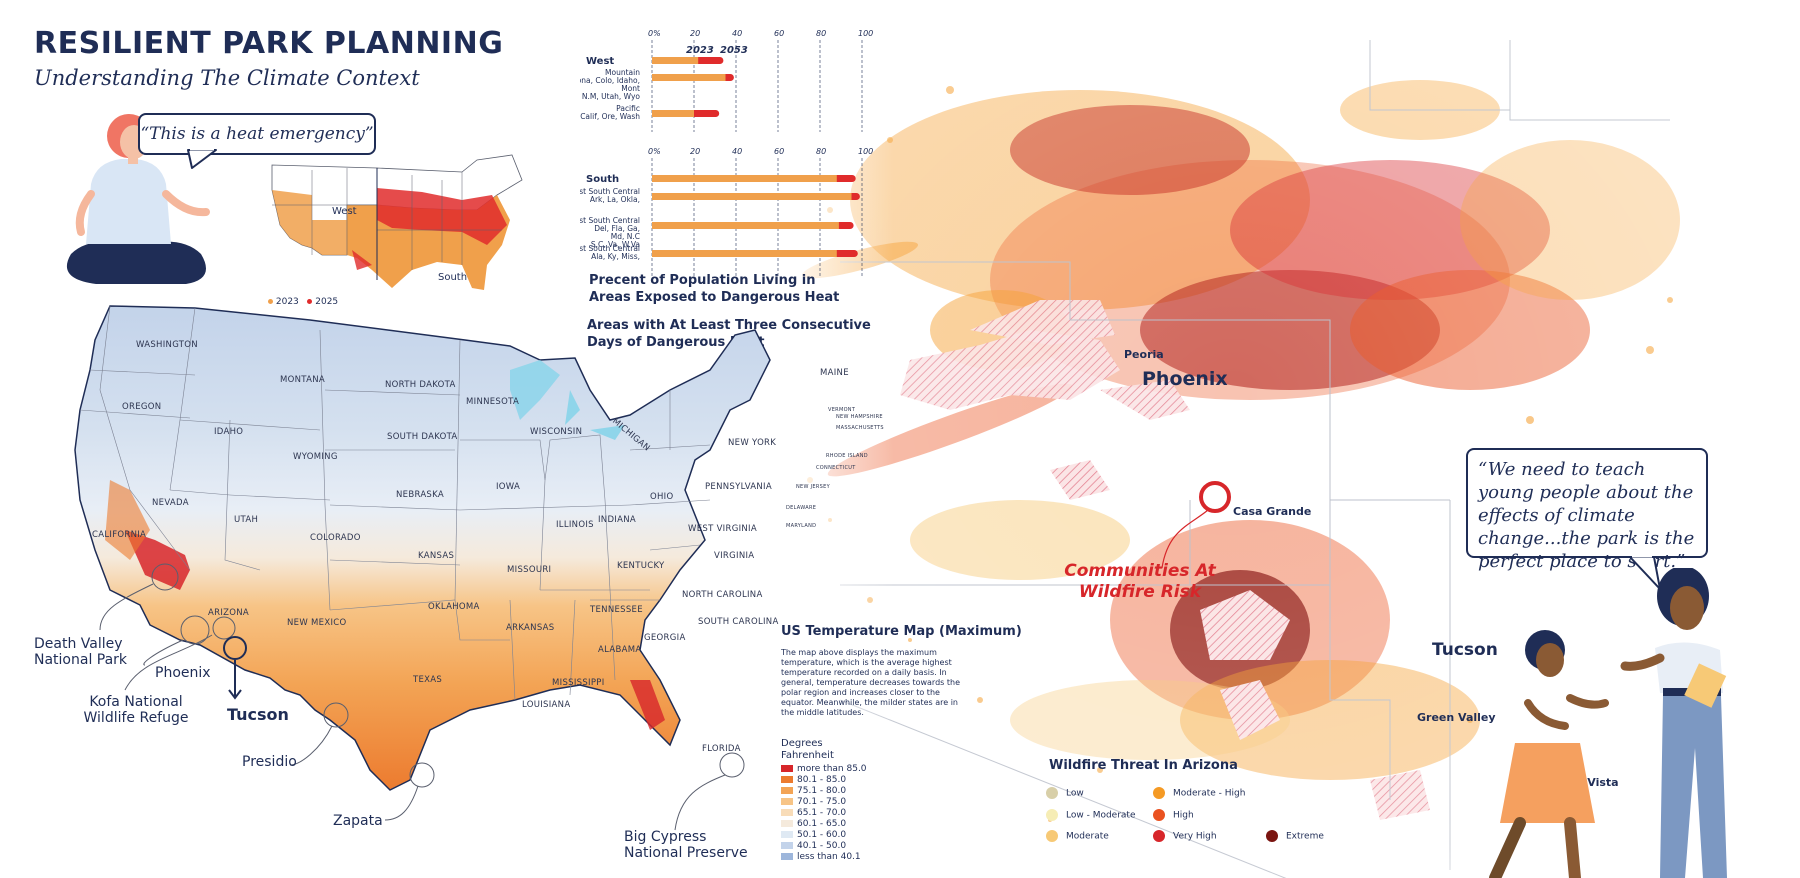 This screenshot has height=878, width=1800. I want to click on temp-legend-label: 50.1 - 60.0, so click(822, 835).